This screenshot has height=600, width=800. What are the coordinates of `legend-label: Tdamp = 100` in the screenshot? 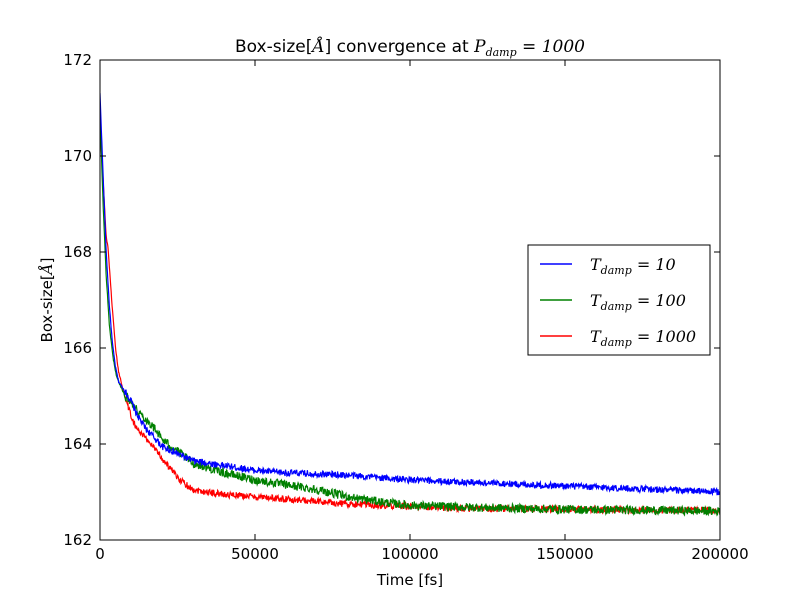 It's located at (638, 302).